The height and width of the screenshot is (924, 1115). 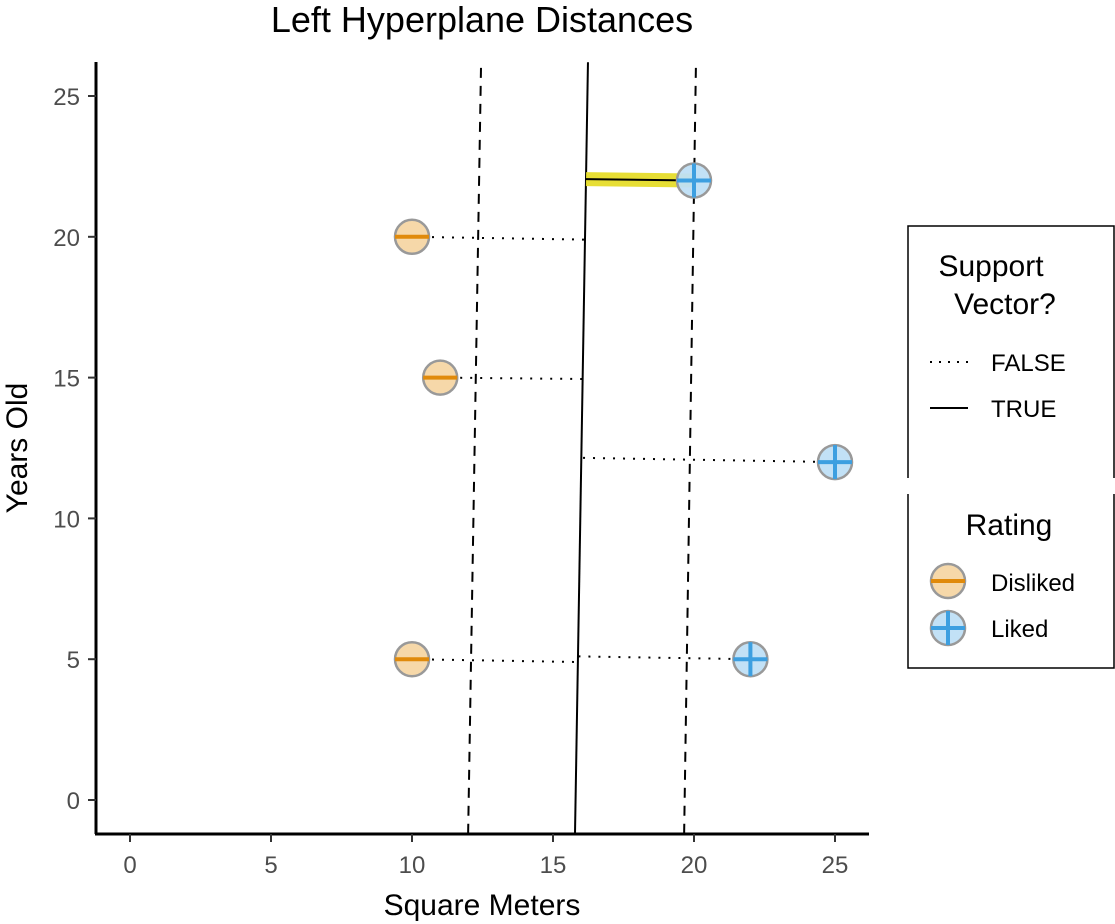 What do you see at coordinates (73, 801) in the screenshot?
I see `y-tick-label-0: 0` at bounding box center [73, 801].